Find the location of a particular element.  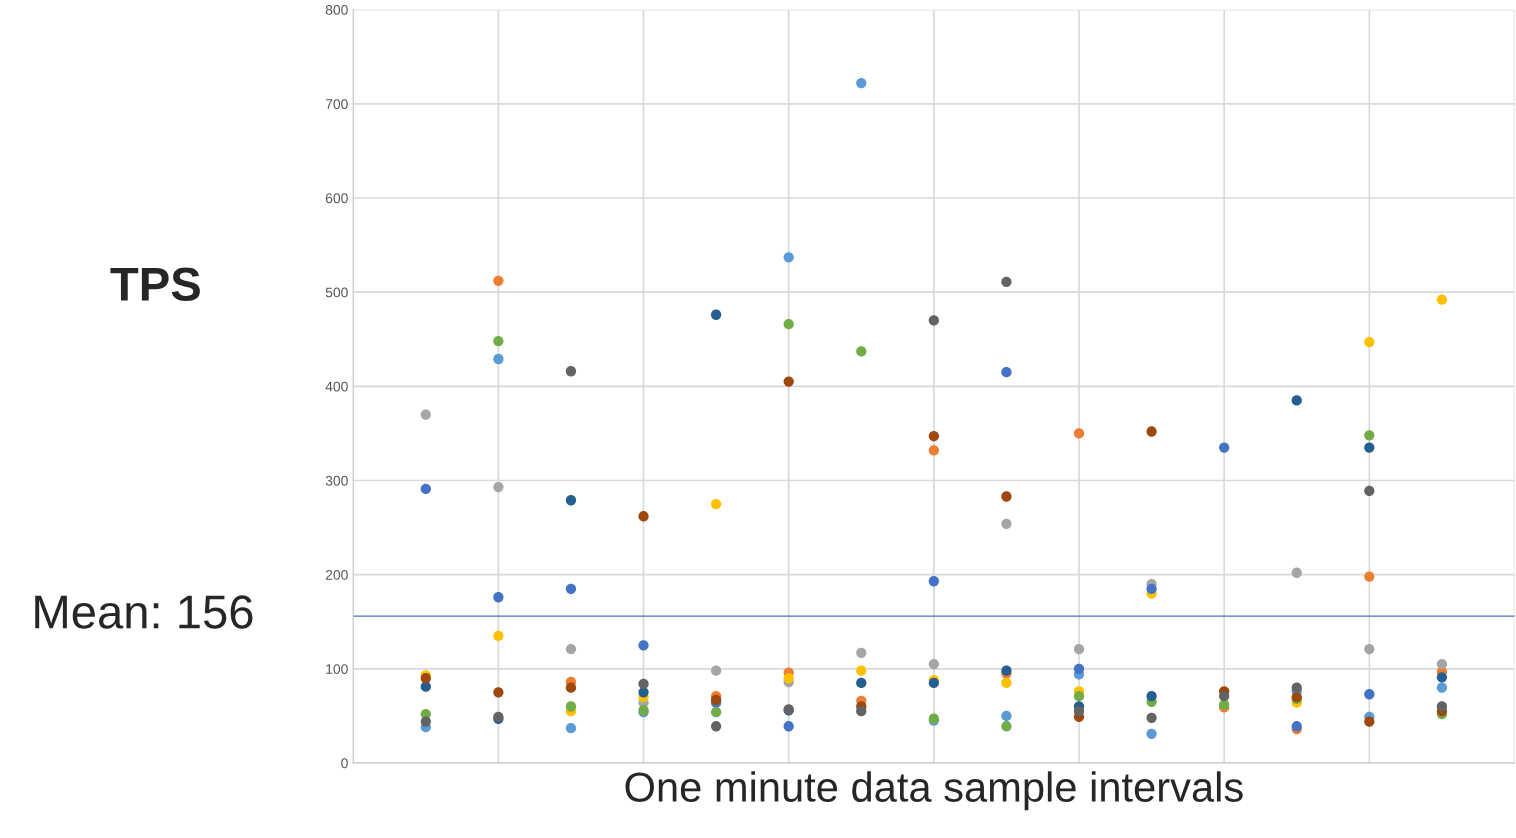

y-tick-label: 800 is located at coordinates (336, 9).